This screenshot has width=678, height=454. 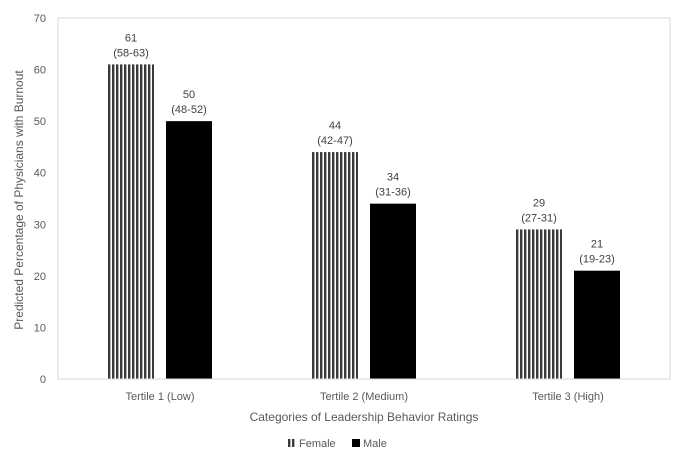 I want to click on data-label-value: 44, so click(x=335, y=126).